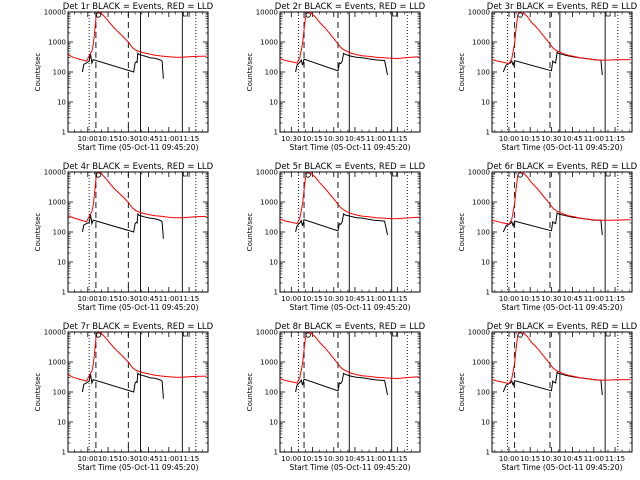  I want to click on panel-title: Det 9r BLACK = Events, RED = LLD, so click(562, 327).